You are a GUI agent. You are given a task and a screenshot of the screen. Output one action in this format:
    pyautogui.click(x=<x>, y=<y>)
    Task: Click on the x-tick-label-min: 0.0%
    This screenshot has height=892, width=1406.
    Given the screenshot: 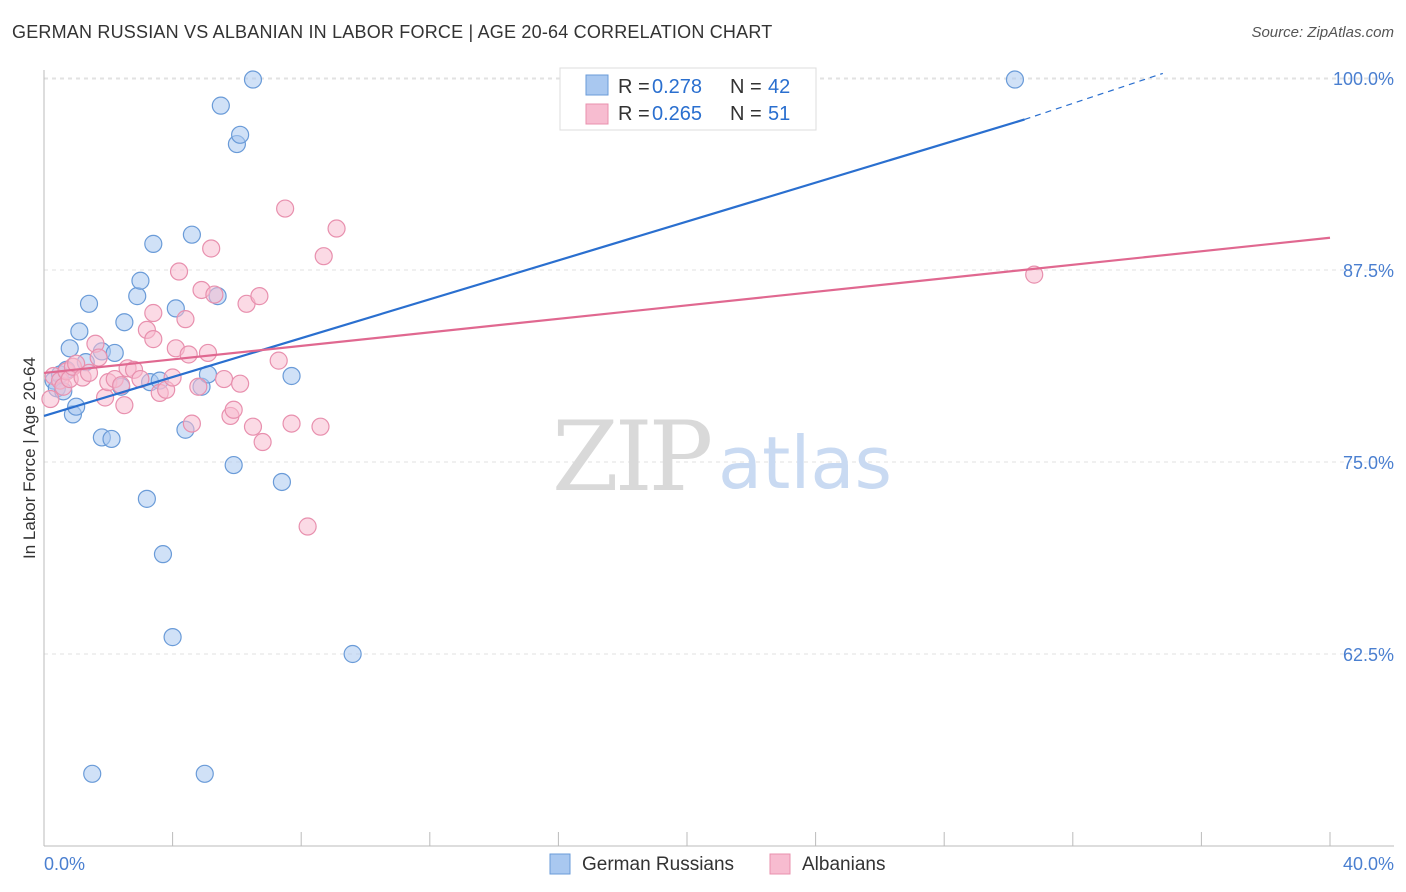 What is the action you would take?
    pyautogui.click(x=64, y=864)
    